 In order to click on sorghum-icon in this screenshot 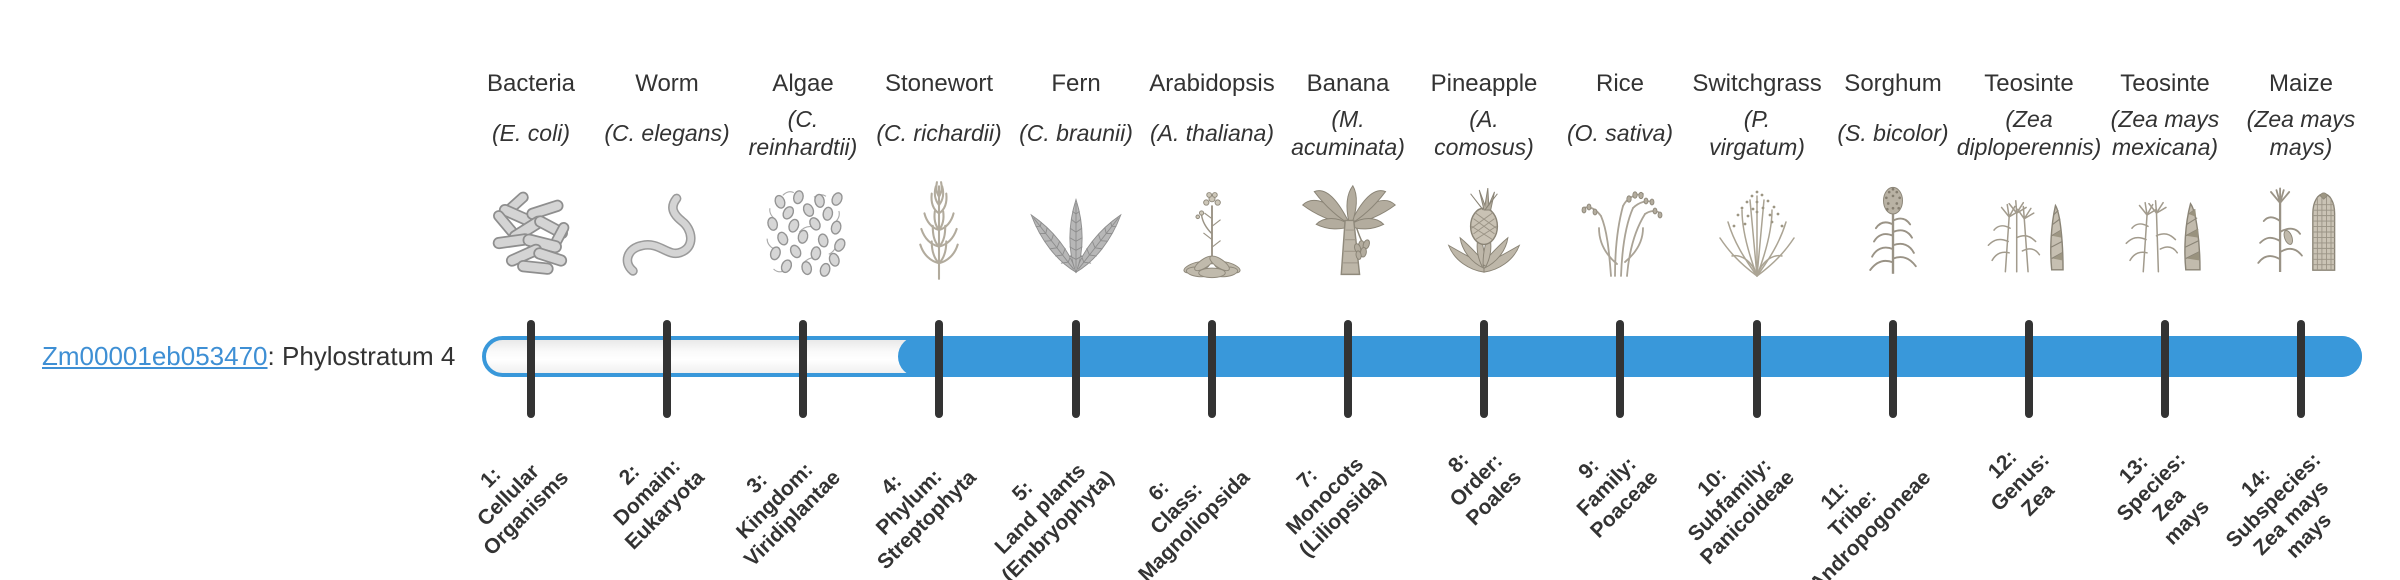, I will do `click(1893, 227)`.